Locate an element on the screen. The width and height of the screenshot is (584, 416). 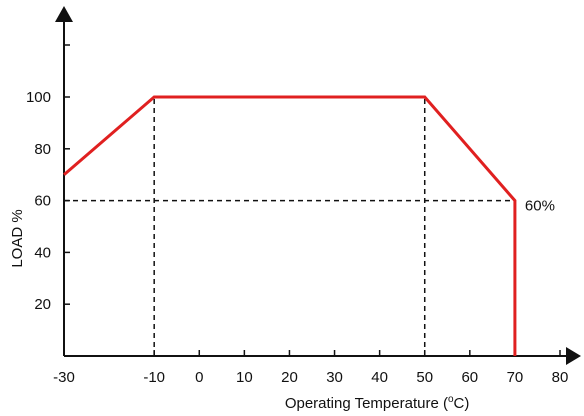
y-axis-title: LOAD % is located at coordinates (17, 238).